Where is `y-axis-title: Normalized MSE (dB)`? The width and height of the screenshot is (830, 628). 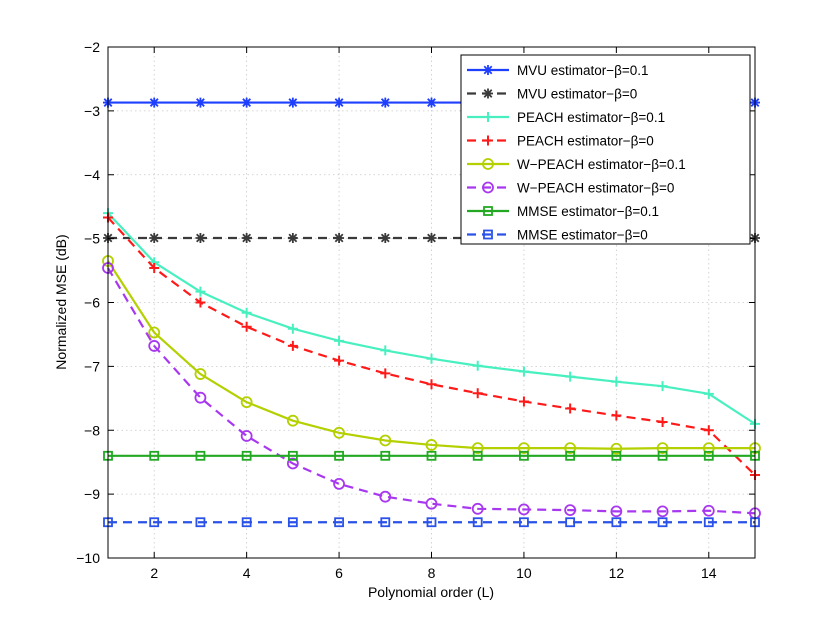 y-axis-title: Normalized MSE (dB) is located at coordinates (61, 301).